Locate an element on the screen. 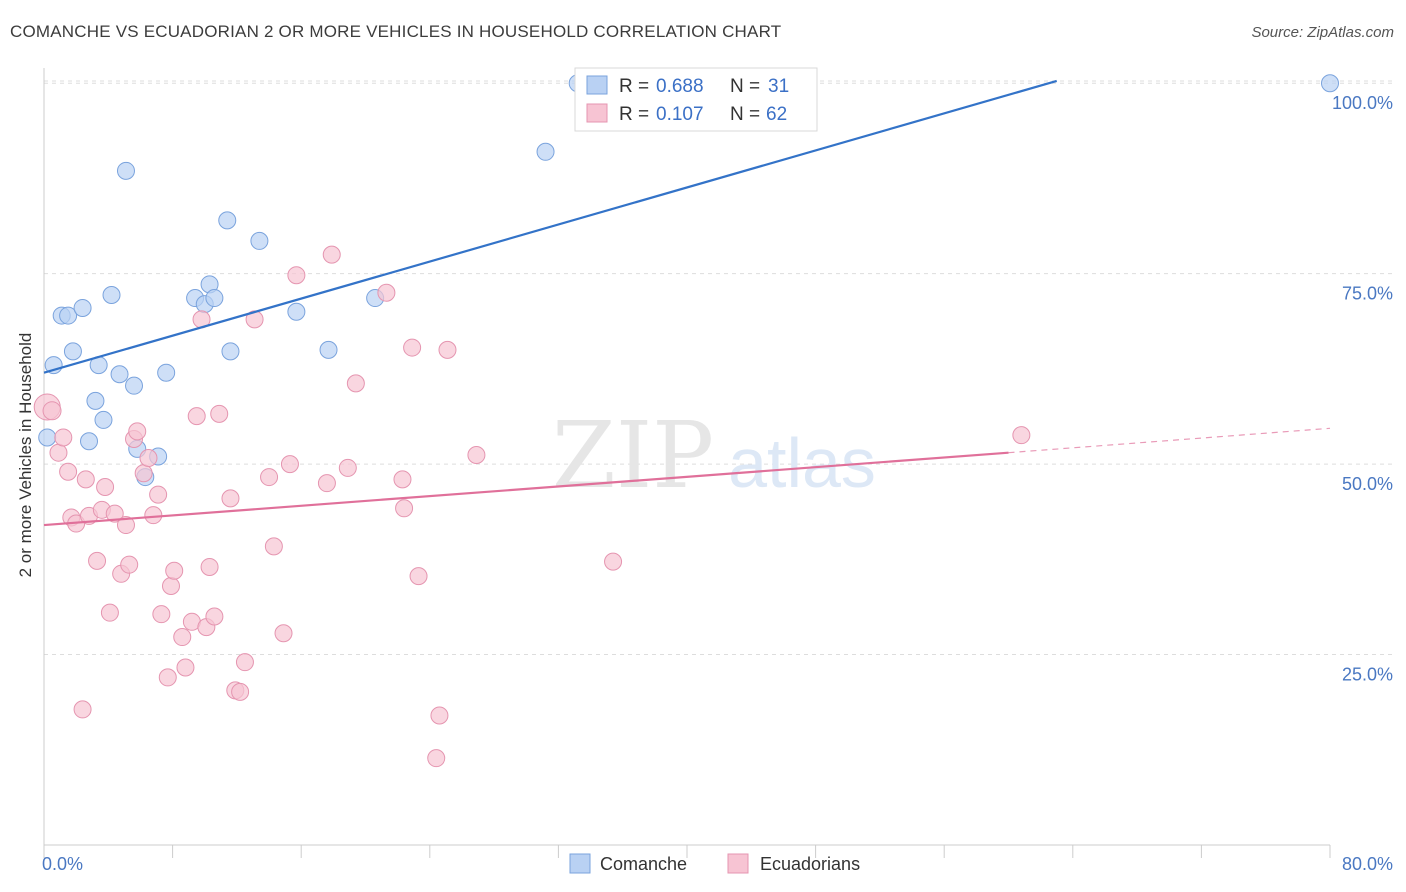  stats-swatch-comanche is located at coordinates (597, 85).